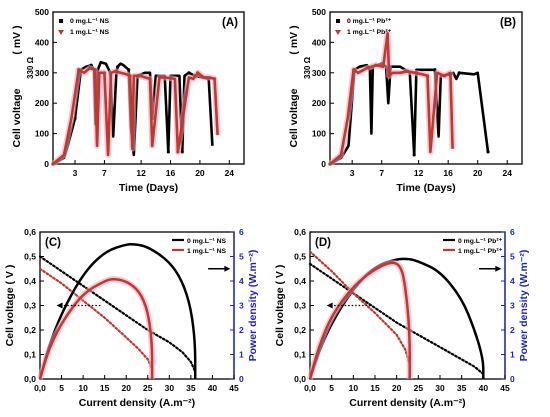 The image size is (550, 417). Describe the element at coordinates (307, 67) in the screenshot. I see `resistance-annotation: 330 Ω` at that location.